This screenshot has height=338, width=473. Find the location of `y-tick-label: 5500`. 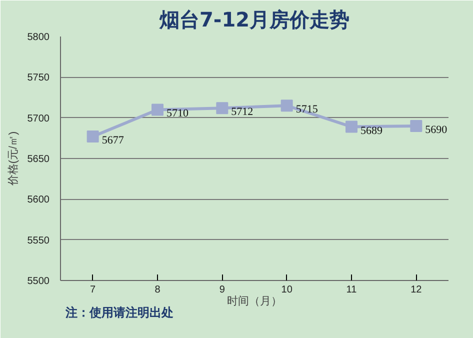

y-tick-label: 5500 is located at coordinates (38, 281).